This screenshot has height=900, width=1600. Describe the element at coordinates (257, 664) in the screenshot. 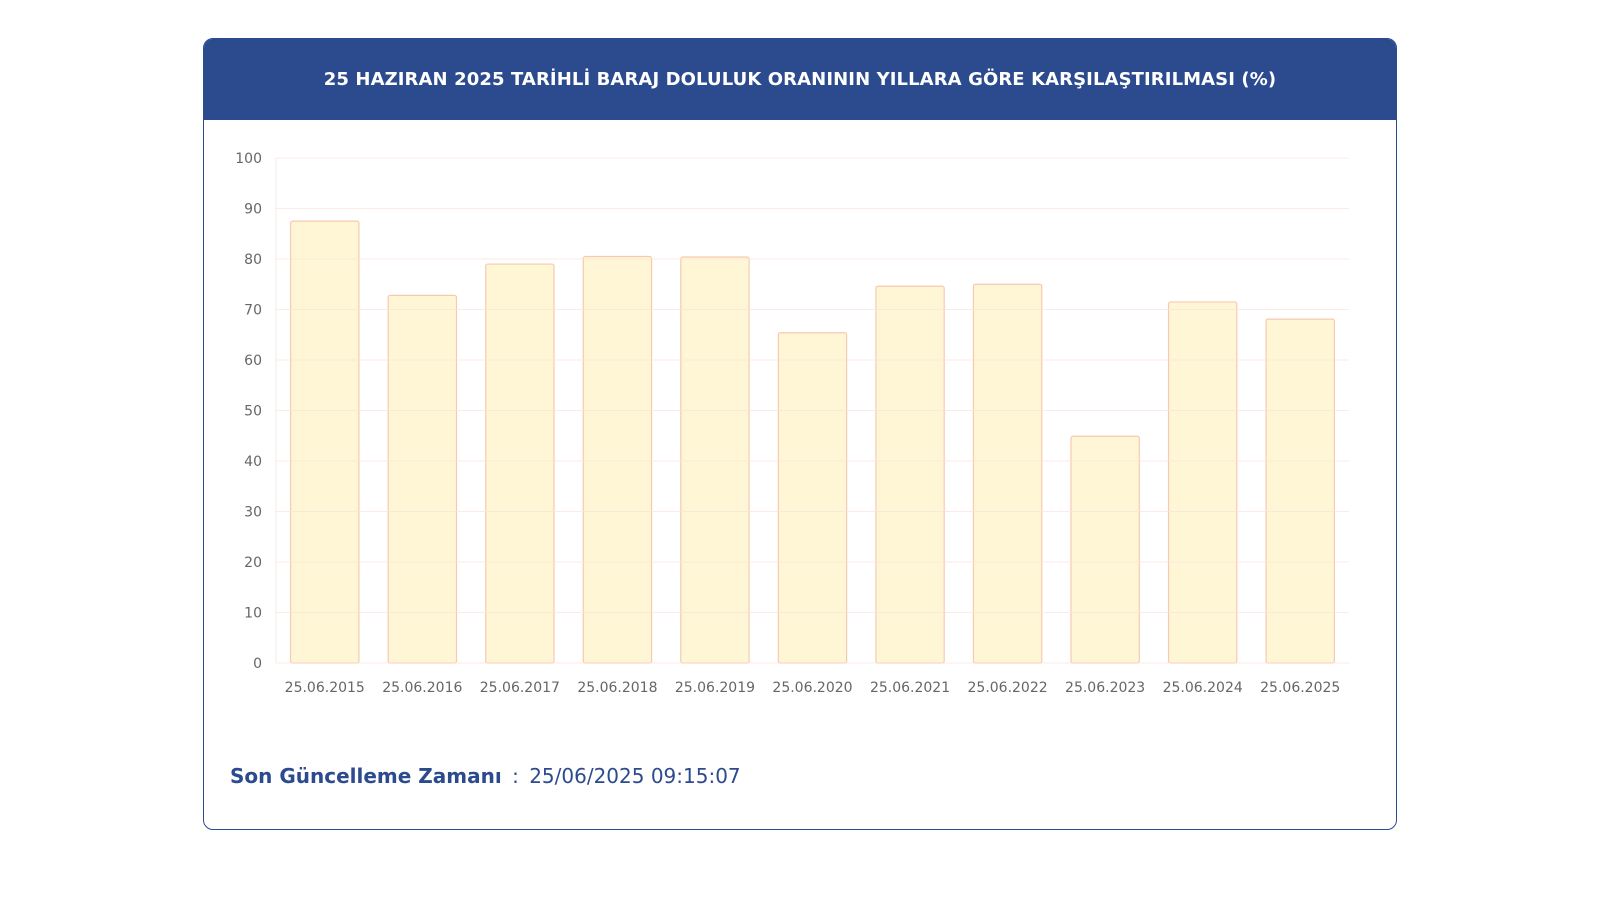

I see `y-tick-label: 0` at that location.